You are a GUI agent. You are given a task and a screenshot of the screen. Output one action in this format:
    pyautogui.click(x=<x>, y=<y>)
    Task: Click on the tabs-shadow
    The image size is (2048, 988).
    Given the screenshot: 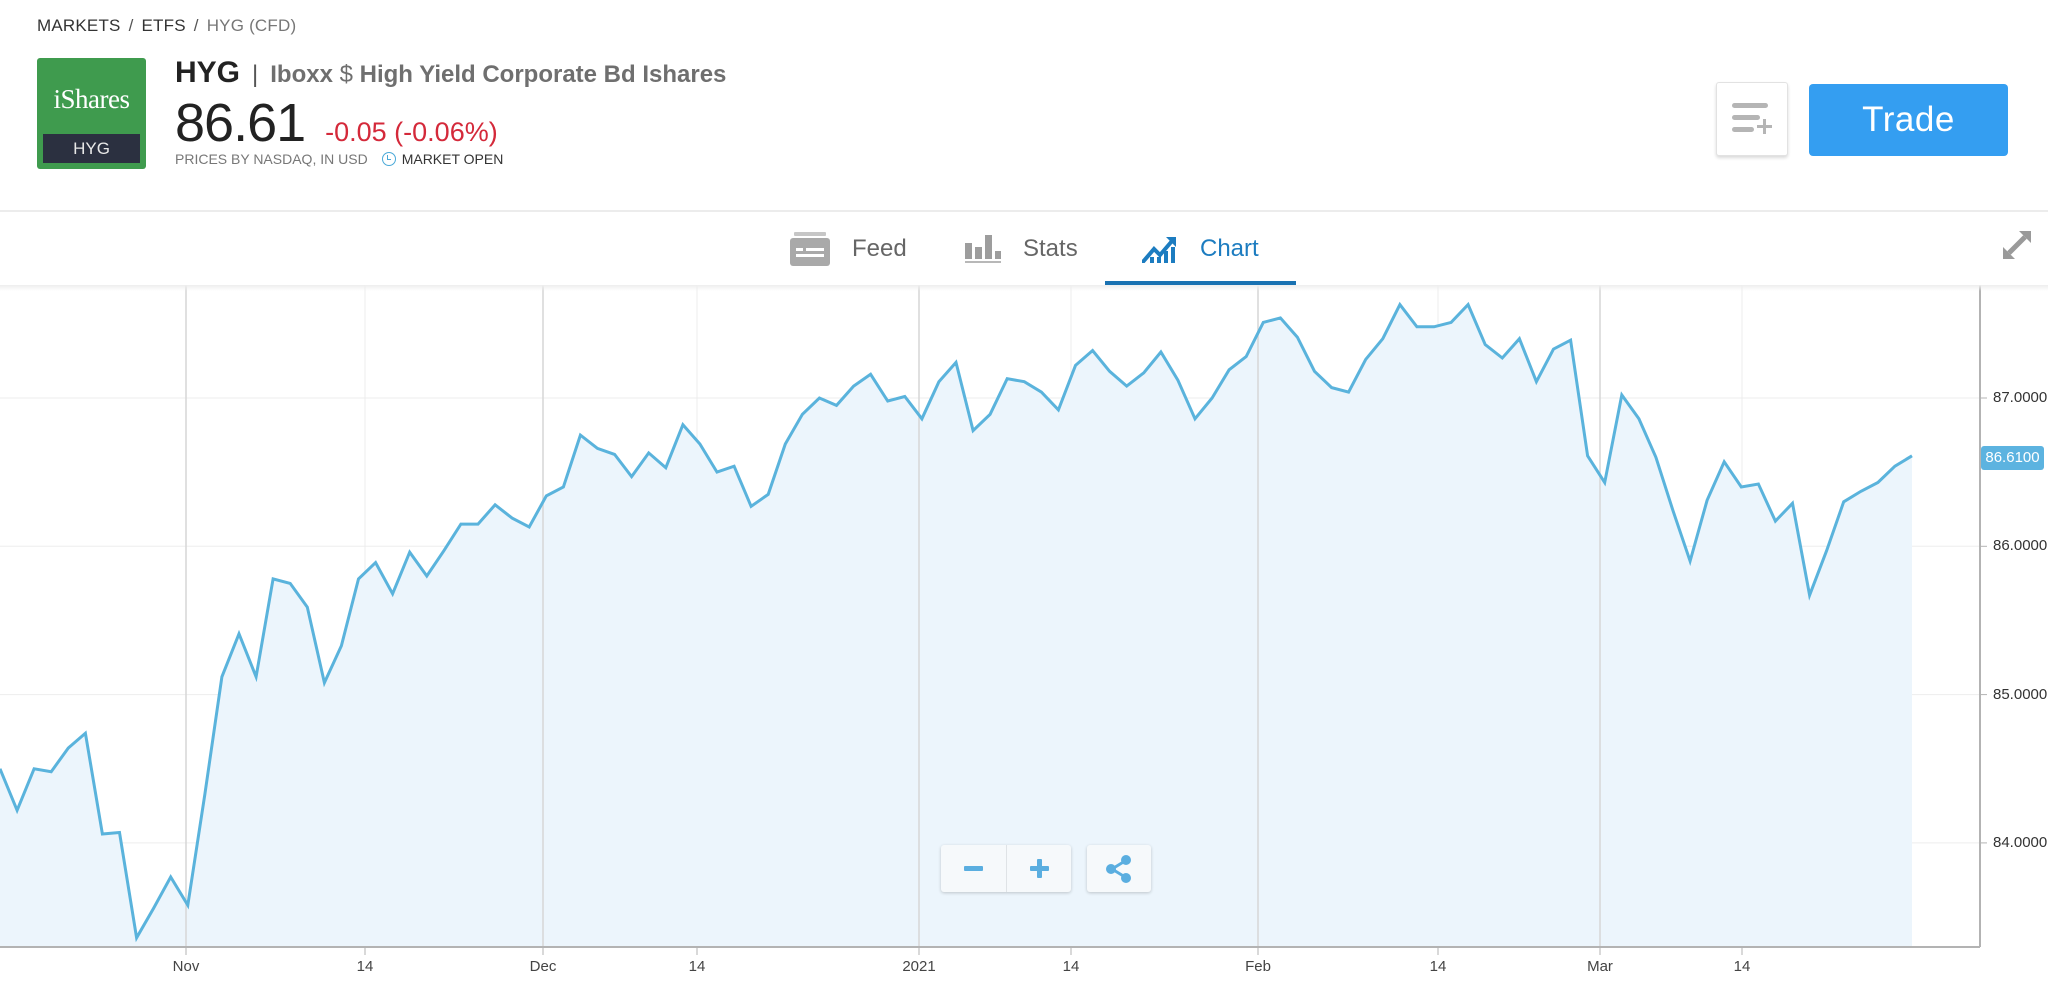 What is the action you would take?
    pyautogui.click(x=1024, y=288)
    